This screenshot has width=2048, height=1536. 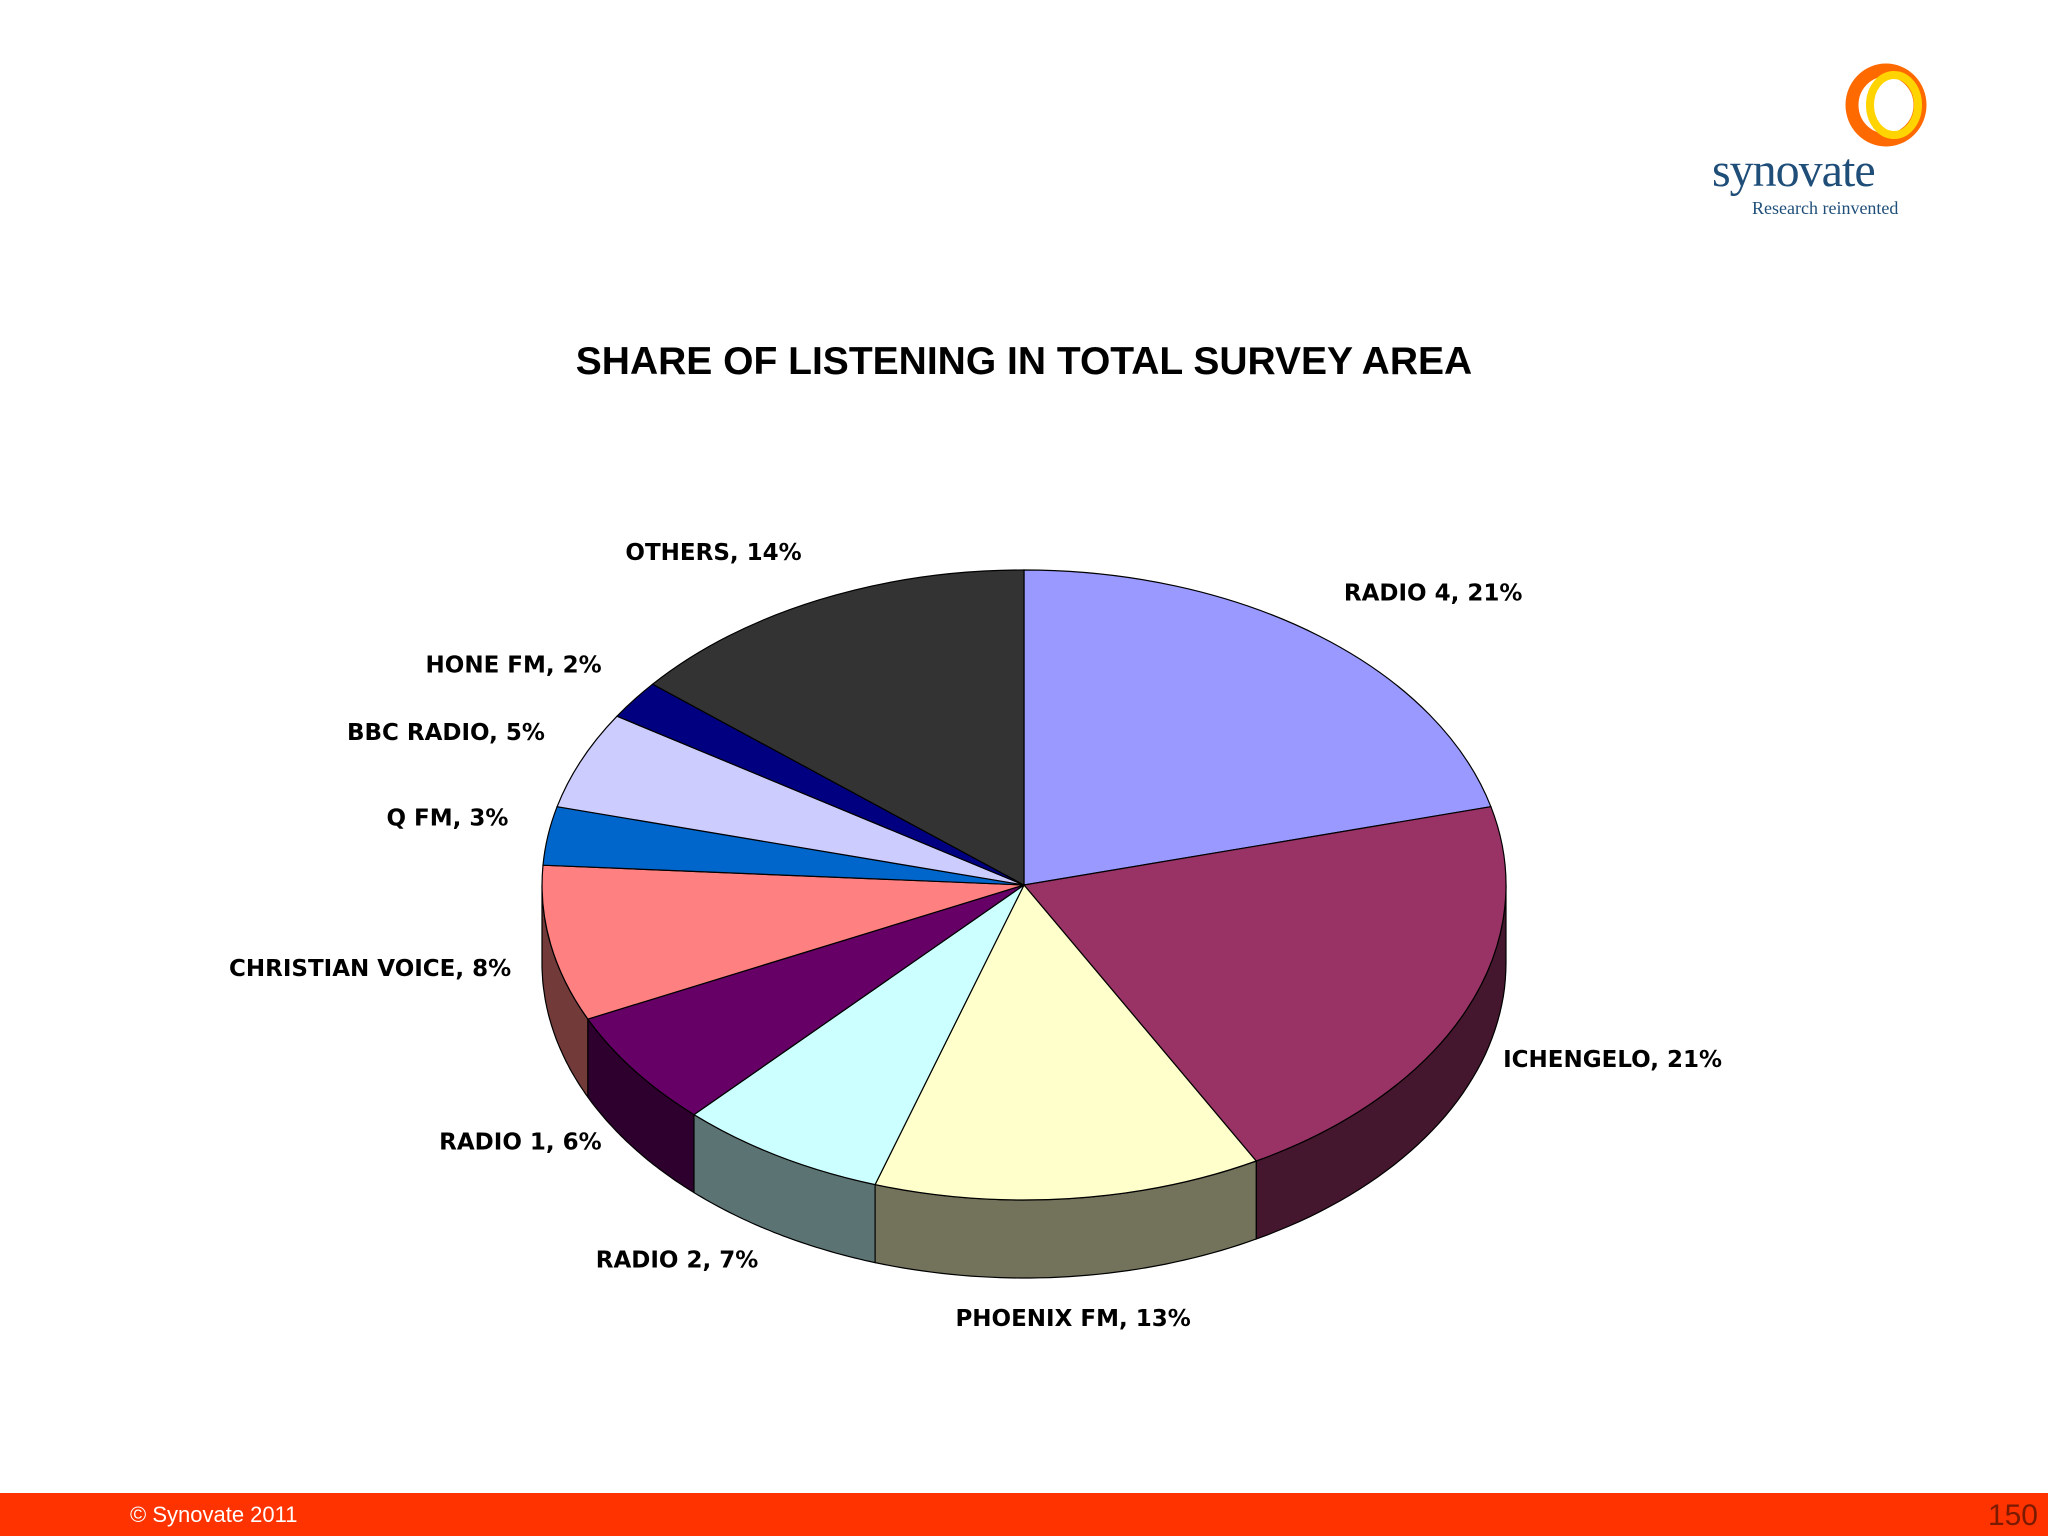 I want to click on pie-slice-label-4: RADIO 1, 6%, so click(x=520, y=1143).